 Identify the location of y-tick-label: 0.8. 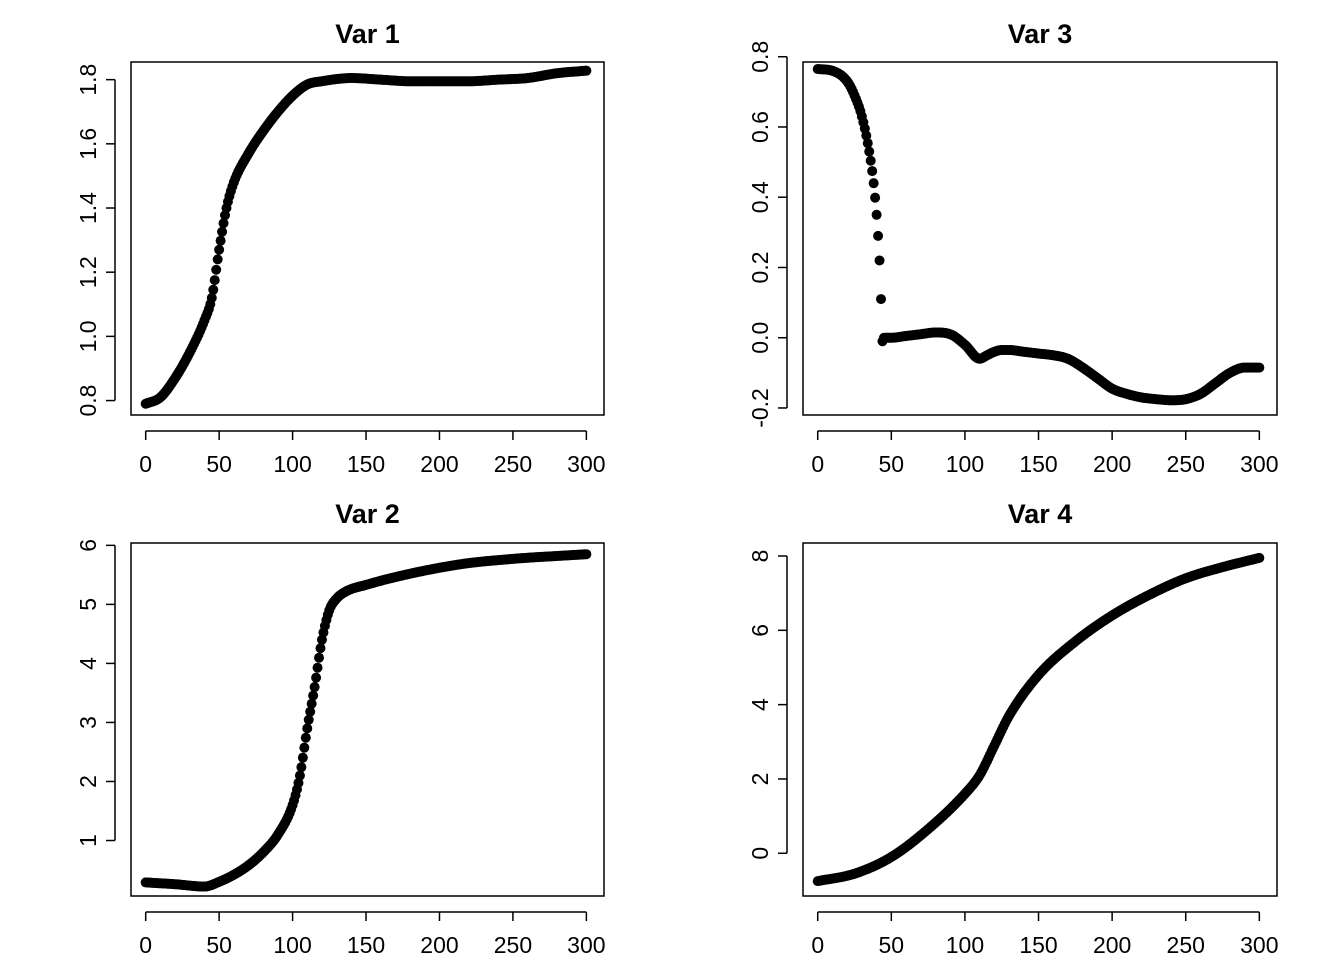
(88, 401).